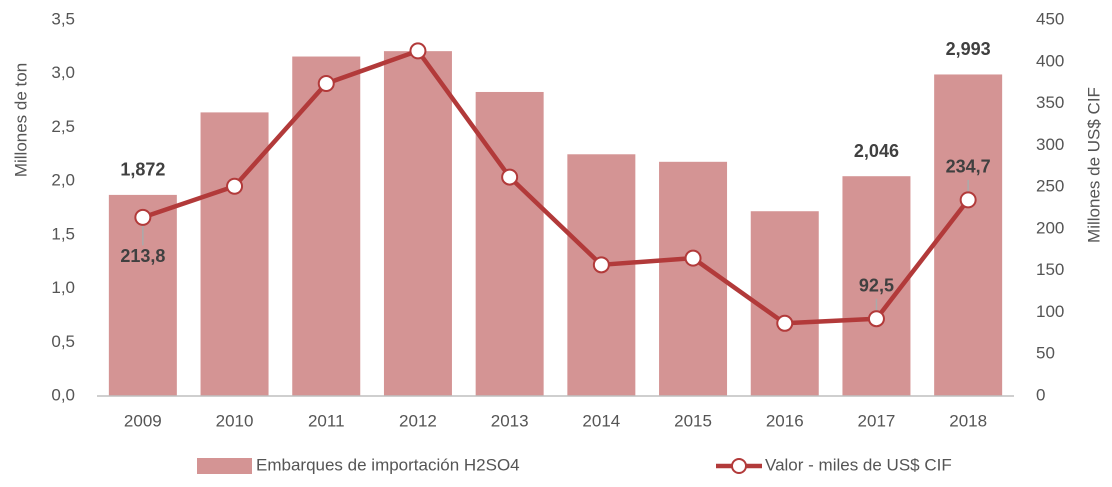 This screenshot has width=1112, height=487. I want to click on y2-tick-label: 200, so click(1050, 227).